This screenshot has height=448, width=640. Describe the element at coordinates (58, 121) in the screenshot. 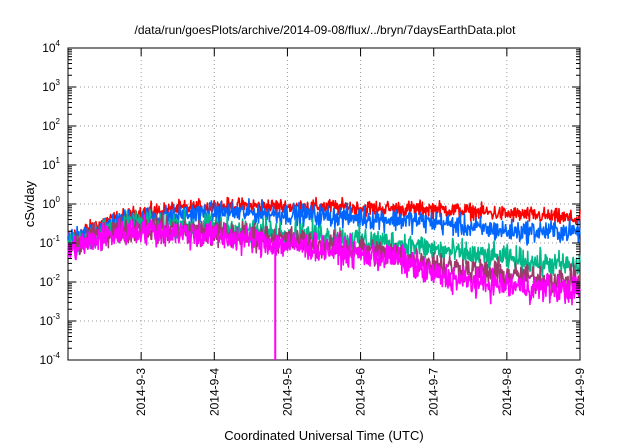

I see `y-tick-exponent: 2` at that location.